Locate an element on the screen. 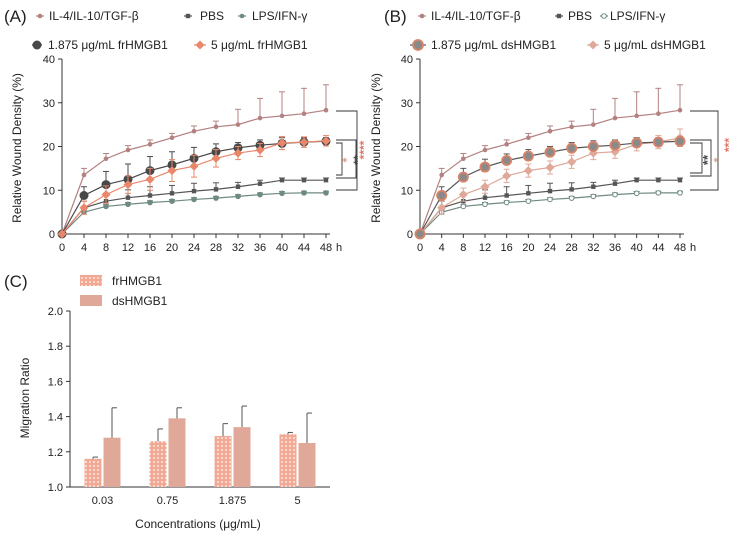  panel-a-letter: (A) is located at coordinates (15, 16).